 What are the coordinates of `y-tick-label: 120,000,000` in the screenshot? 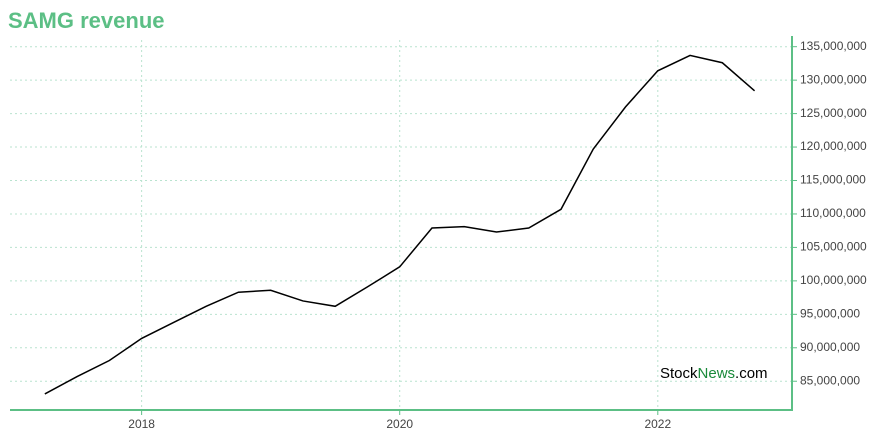 It's located at (833, 146).